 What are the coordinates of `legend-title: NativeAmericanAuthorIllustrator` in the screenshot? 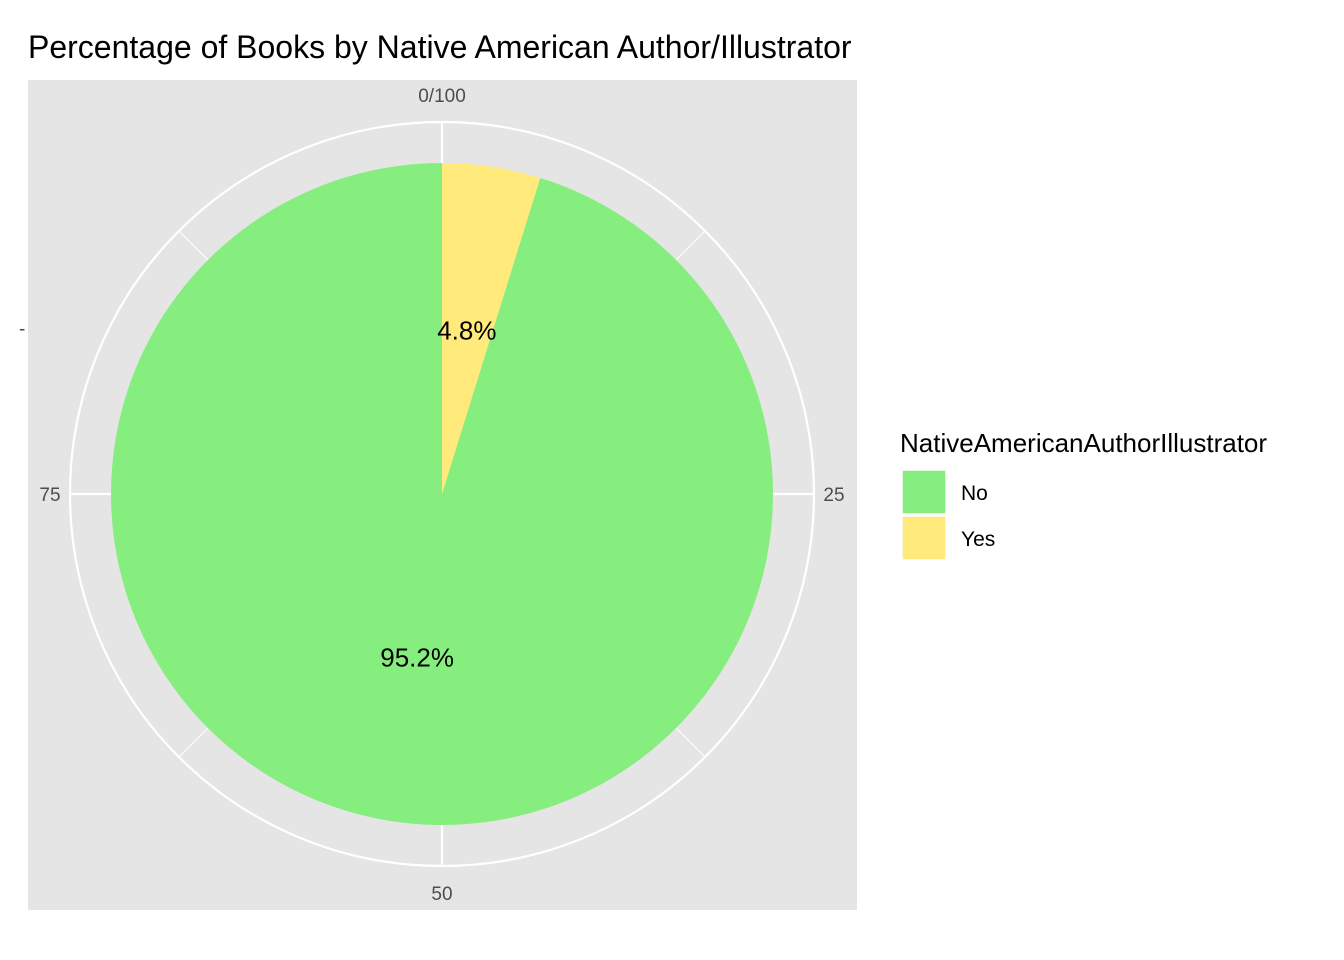 It's located at (1083, 443).